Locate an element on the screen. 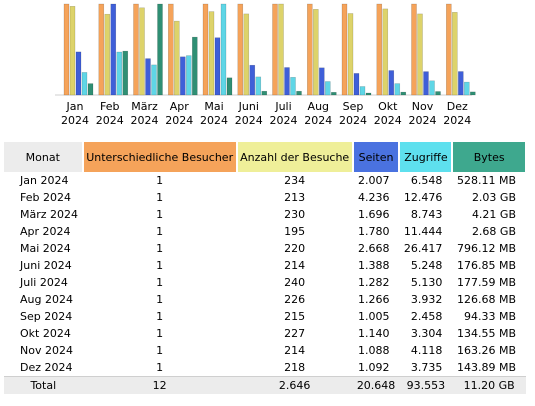 This screenshot has width=535, height=406. cell-month: Okt 2024 is located at coordinates (45, 333).